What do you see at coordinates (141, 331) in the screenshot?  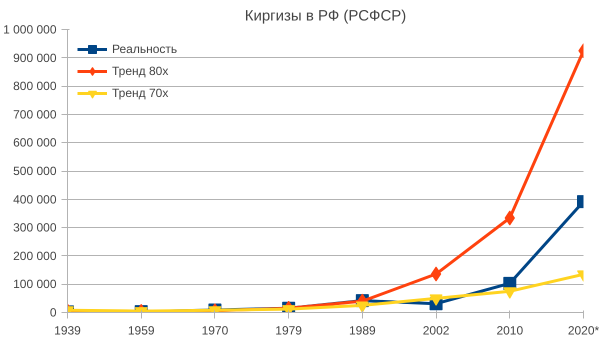 I see `x-tick-label: 1959` at bounding box center [141, 331].